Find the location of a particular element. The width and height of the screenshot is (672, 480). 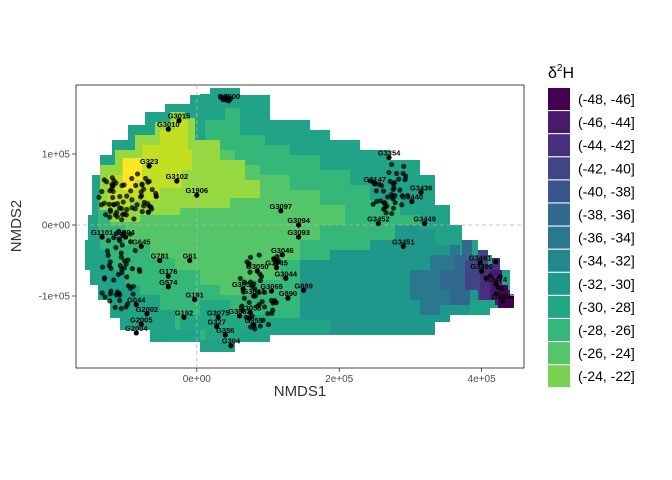

point-label: G3451 is located at coordinates (403, 241).